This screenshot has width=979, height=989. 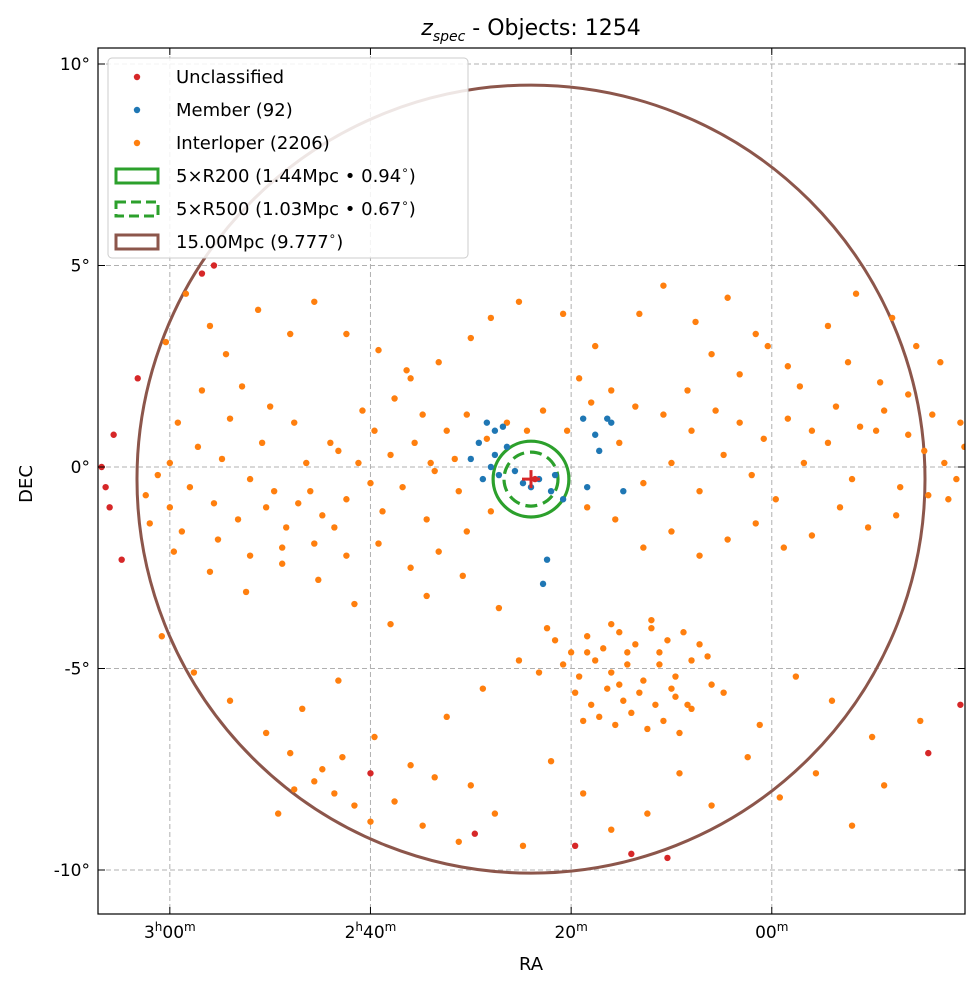 What do you see at coordinates (531, 964) in the screenshot?
I see `x-axis-label: RA` at bounding box center [531, 964].